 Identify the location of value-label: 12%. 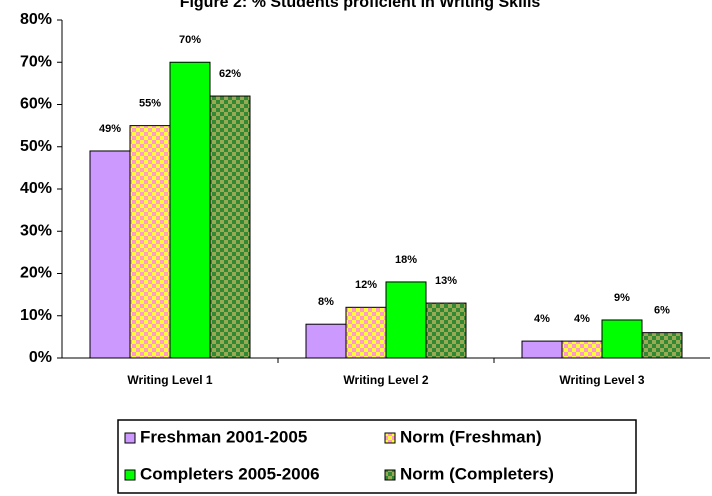
(366, 285).